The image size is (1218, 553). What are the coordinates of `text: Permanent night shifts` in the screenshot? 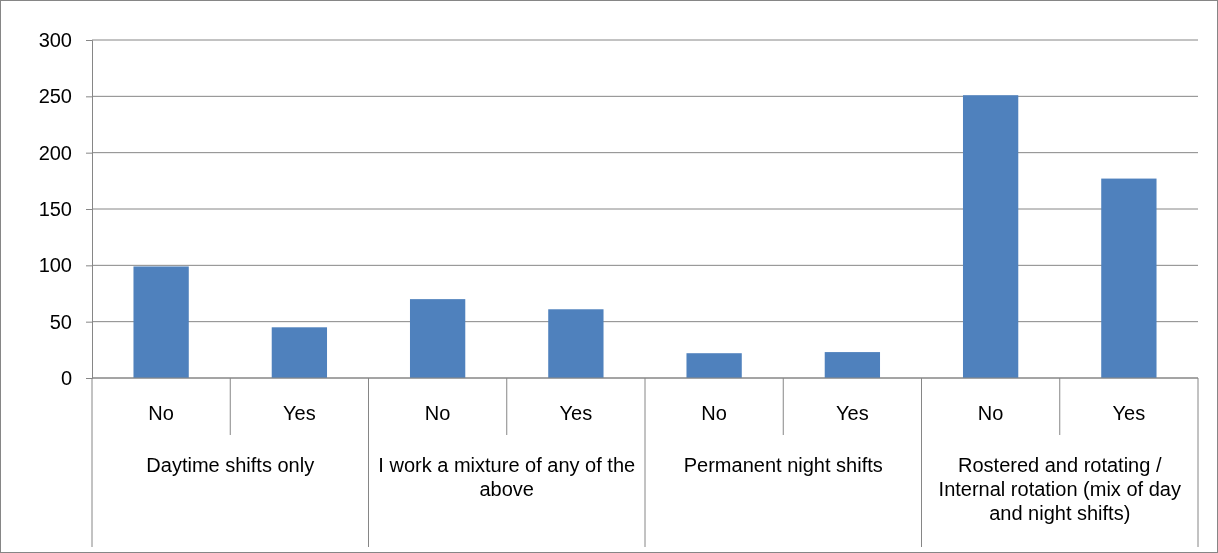 It's located at (783, 465).